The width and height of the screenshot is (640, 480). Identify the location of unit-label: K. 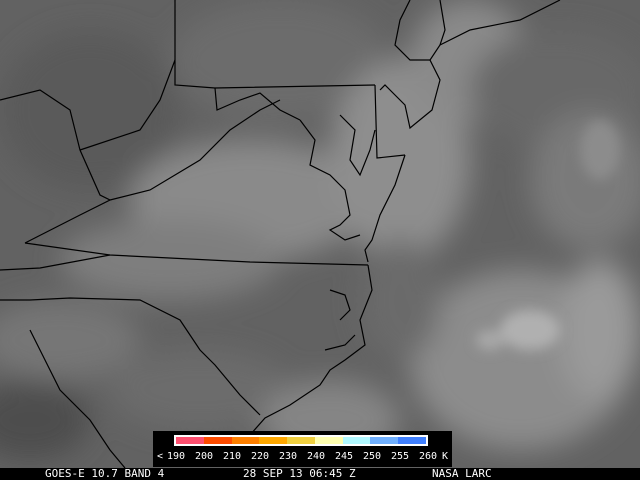
(445, 456).